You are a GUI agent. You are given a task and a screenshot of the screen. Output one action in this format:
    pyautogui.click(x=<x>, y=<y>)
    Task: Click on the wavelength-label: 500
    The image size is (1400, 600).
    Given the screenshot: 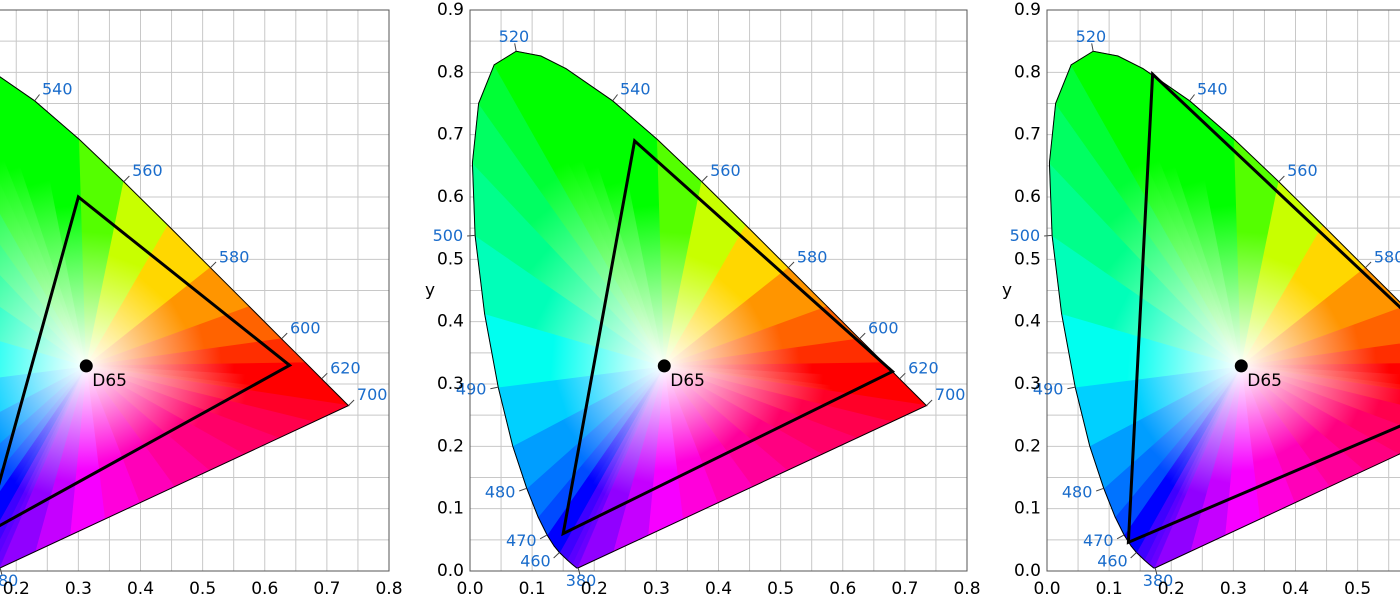 What is the action you would take?
    pyautogui.click(x=448, y=235)
    